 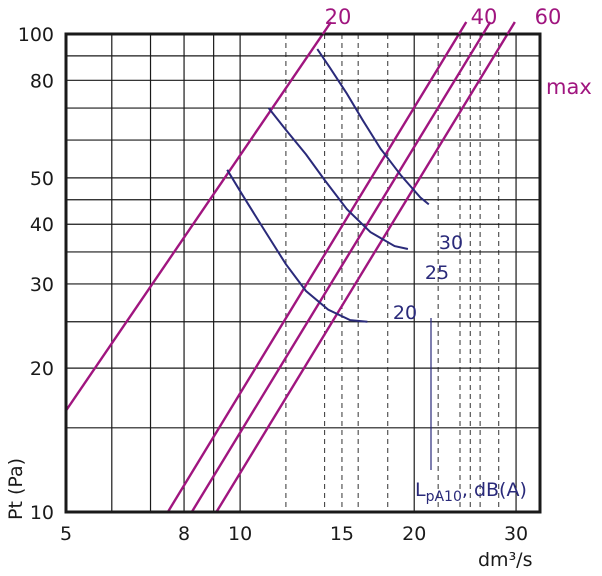 What do you see at coordinates (414, 534) in the screenshot?
I see `x-tick-label: 20` at bounding box center [414, 534].